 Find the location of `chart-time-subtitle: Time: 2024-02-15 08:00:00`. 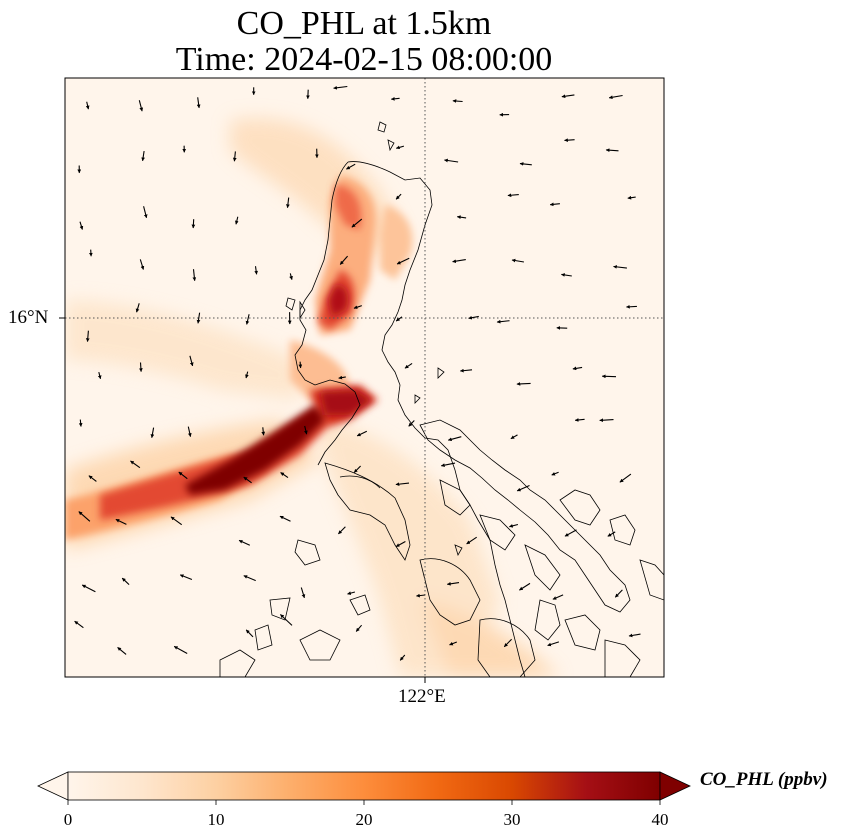

chart-time-subtitle: Time: 2024-02-15 08:00:00 is located at coordinates (364, 59).